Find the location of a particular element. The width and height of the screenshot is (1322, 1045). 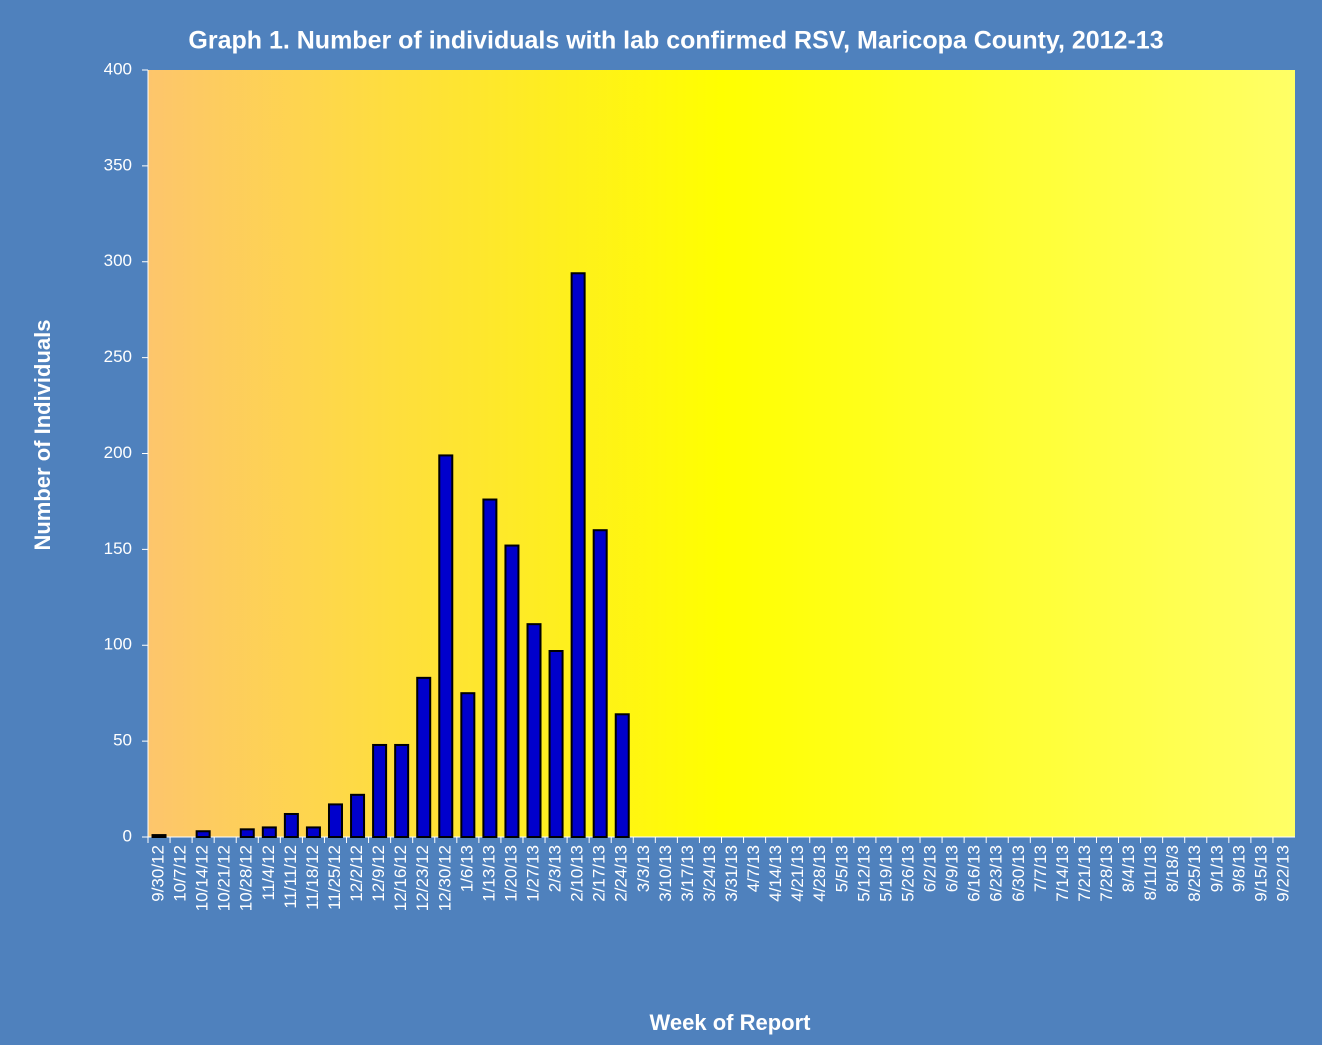

x-tick-label: 6/30/13 is located at coordinates (1018, 873).